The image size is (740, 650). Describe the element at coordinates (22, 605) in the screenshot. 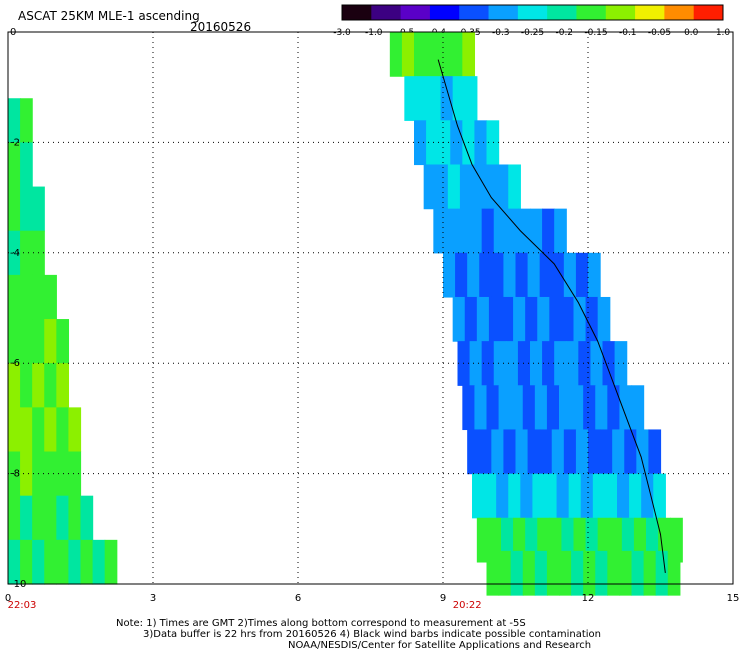

I see `time-label: 22:03` at that location.